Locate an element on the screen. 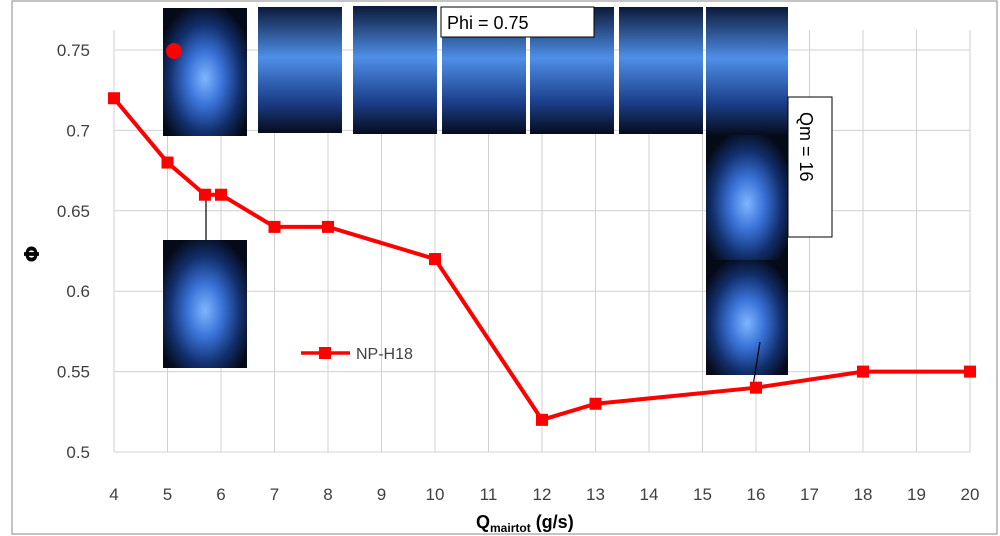 This screenshot has width=1000, height=536. x-axis-label-sub: mairtot is located at coordinates (510, 528).